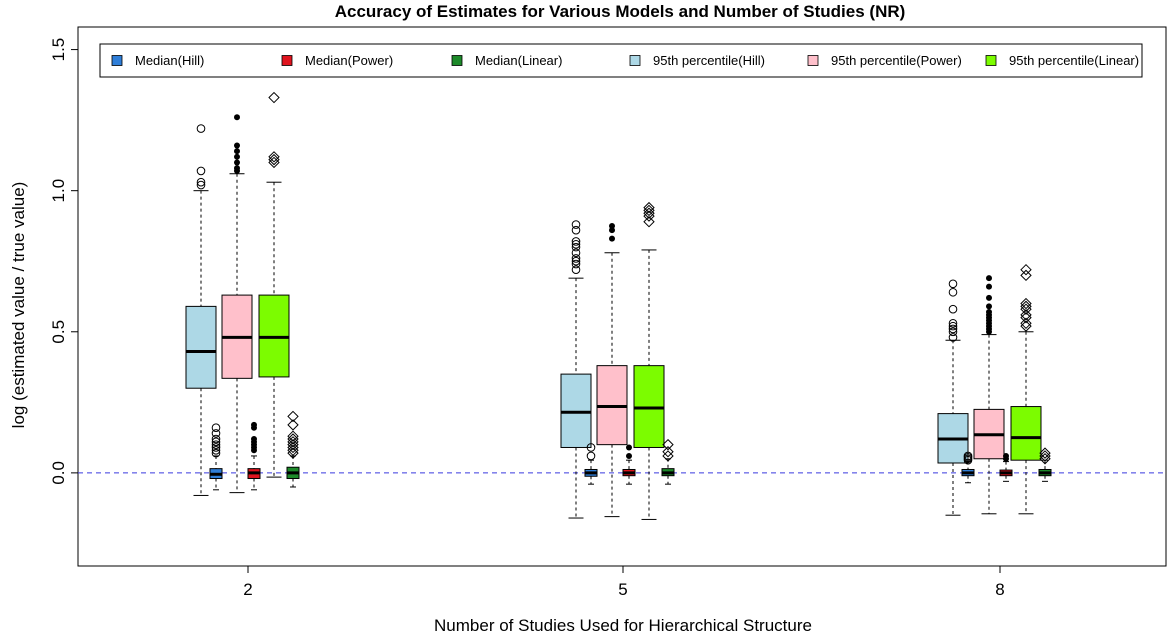 The width and height of the screenshot is (1169, 641). What do you see at coordinates (254, 456) in the screenshot?
I see `box-median-power--2` at bounding box center [254, 456].